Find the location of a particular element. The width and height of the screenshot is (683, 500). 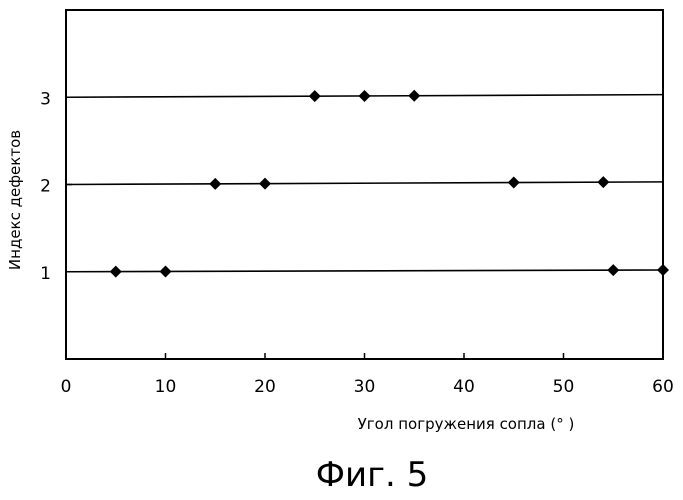

x-axis-title: Угол погружения сопла (° ) is located at coordinates (466, 424).